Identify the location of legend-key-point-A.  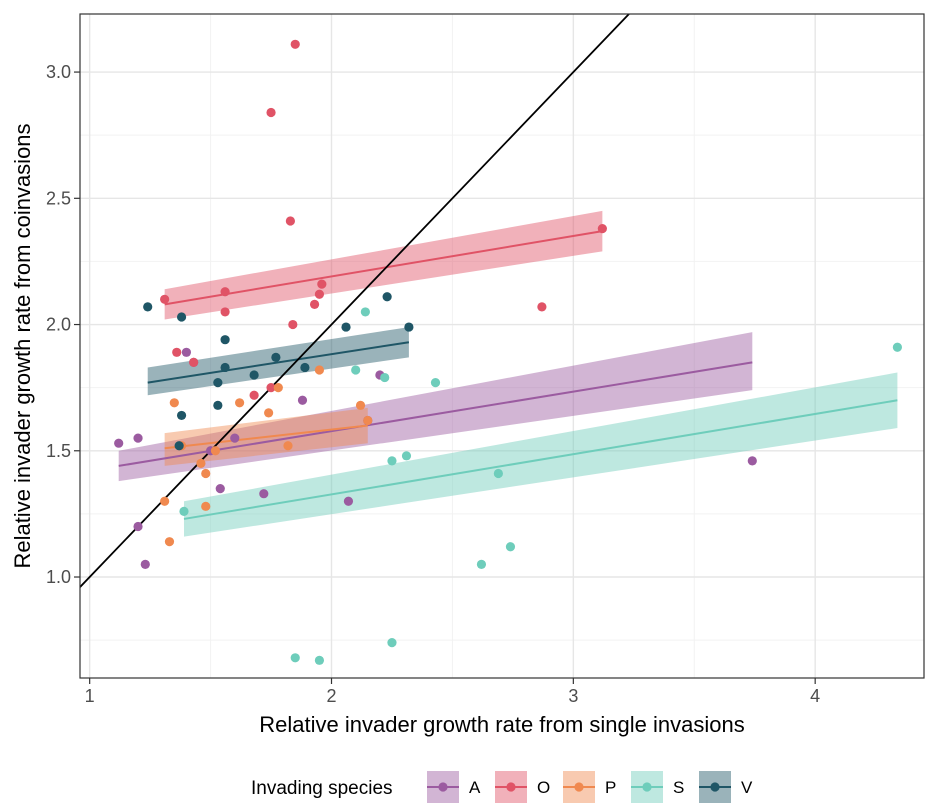
(443, 787).